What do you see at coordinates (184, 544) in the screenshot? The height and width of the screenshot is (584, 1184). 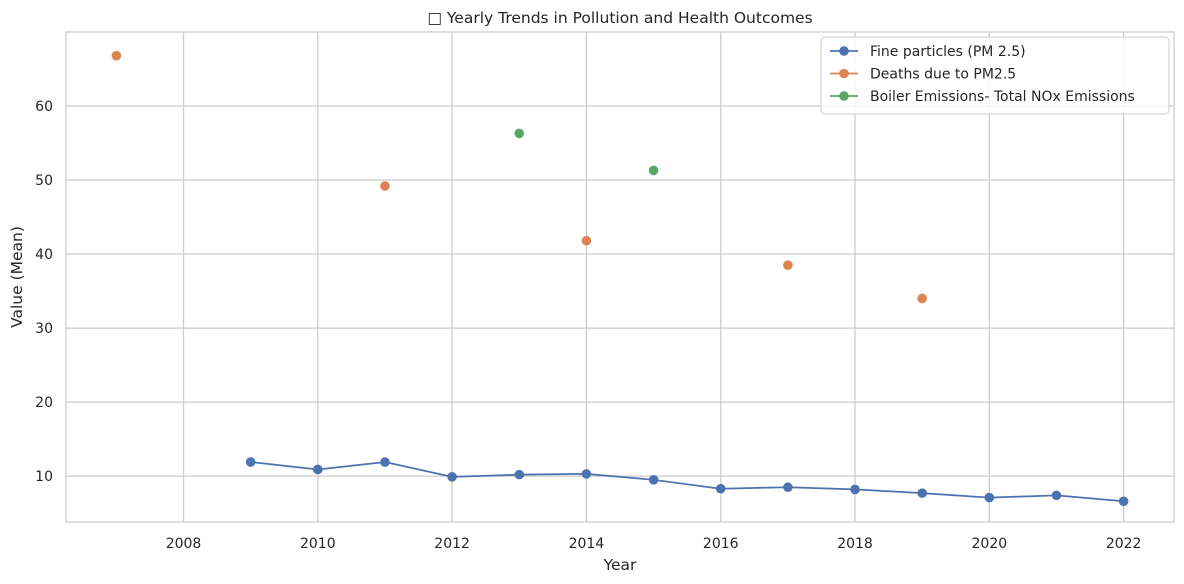 I see `x-tick-label: 2008` at bounding box center [184, 544].